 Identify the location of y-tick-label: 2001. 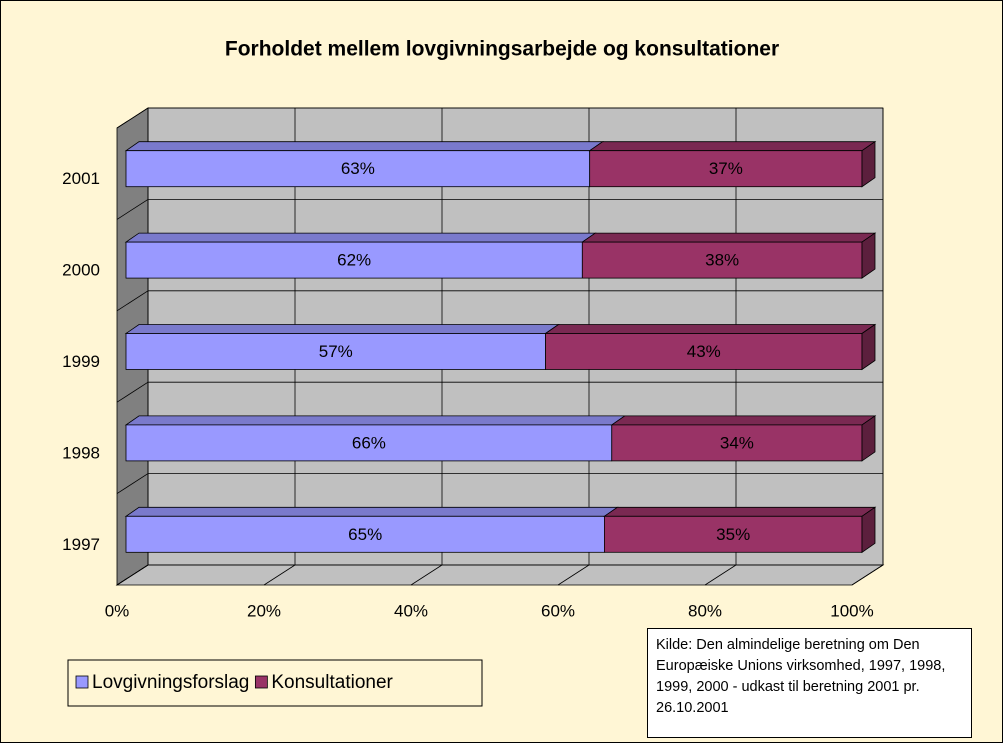
(81, 178).